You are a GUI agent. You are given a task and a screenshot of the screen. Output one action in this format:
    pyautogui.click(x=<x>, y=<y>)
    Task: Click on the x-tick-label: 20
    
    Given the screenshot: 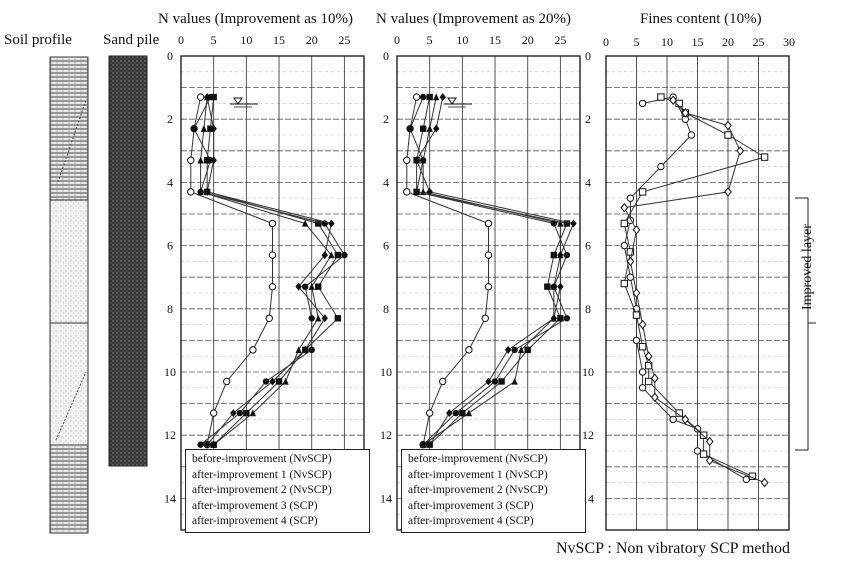 What is the action you would take?
    pyautogui.click(x=312, y=40)
    